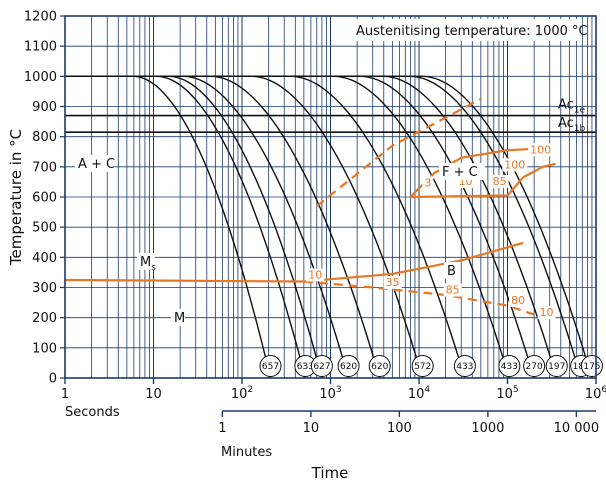 Image resolution: width=606 pixels, height=481 pixels. I want to click on hardness-value: 175, so click(591, 367).